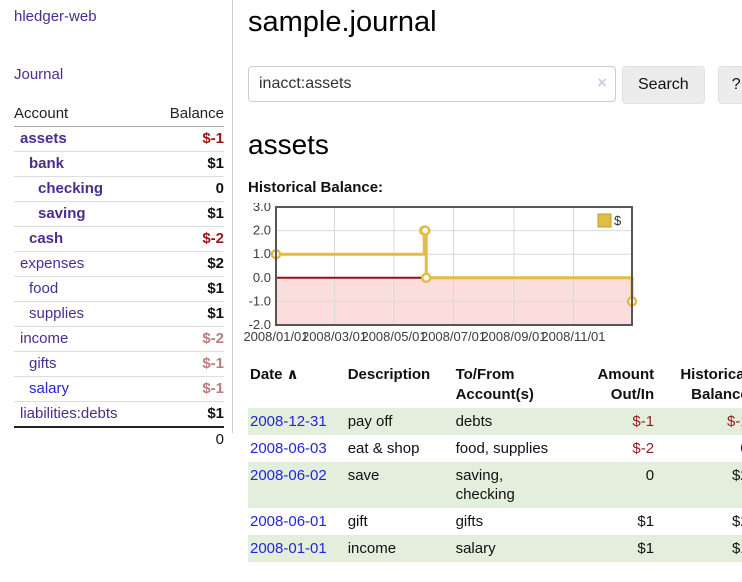 The height and width of the screenshot is (582, 742). I want to click on account-name-cell: food, so click(83, 289).